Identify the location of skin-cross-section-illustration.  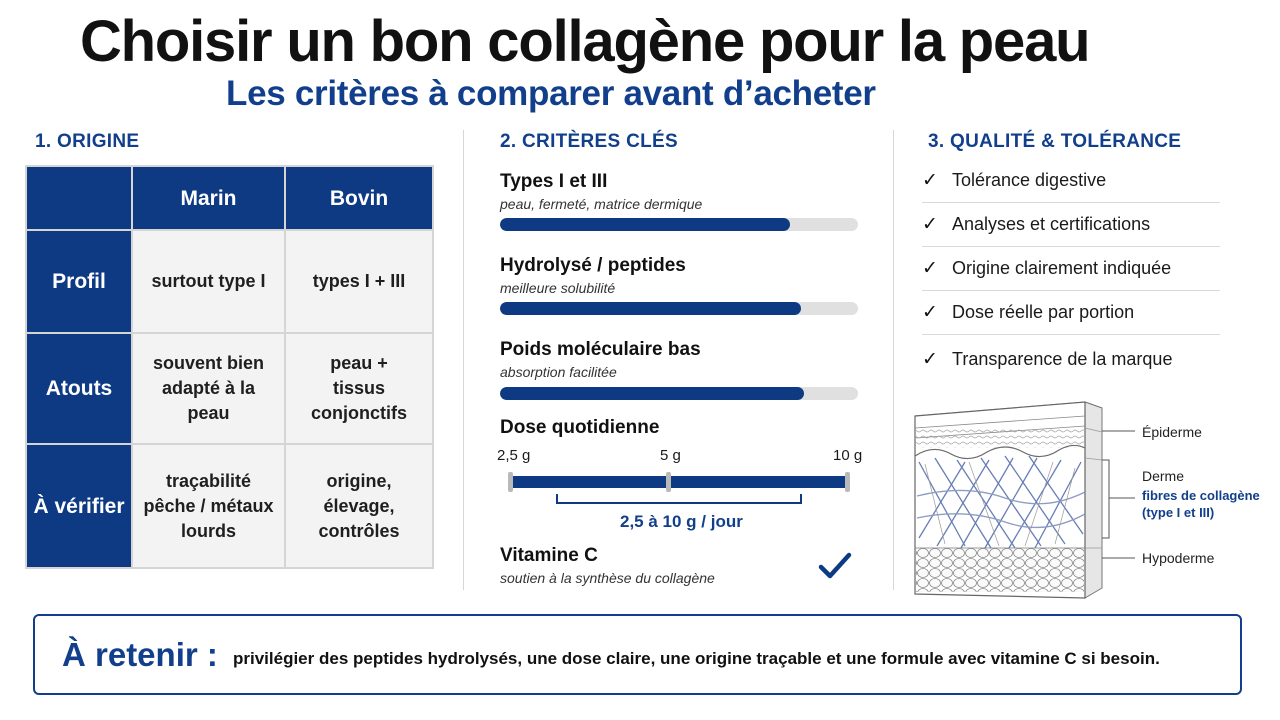
(1024, 500).